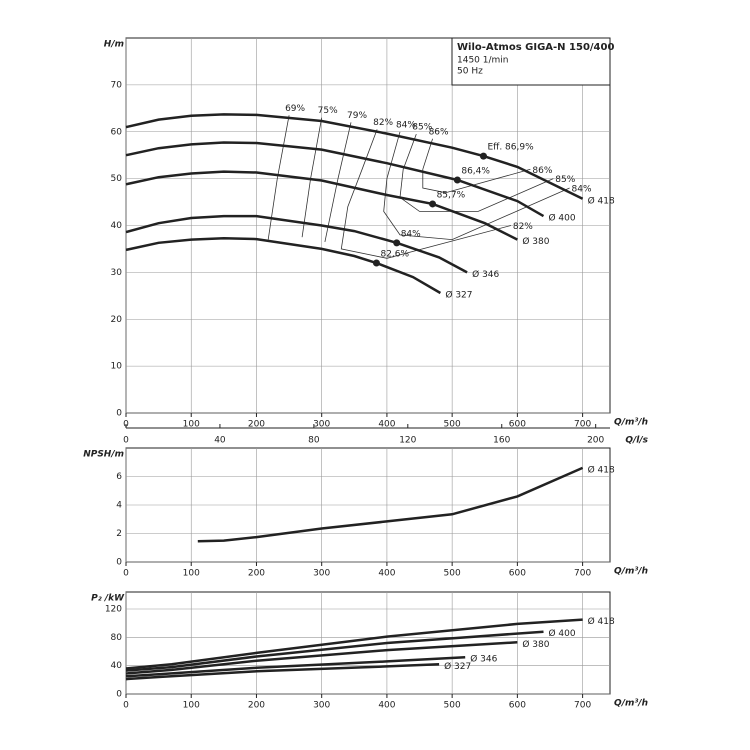 This screenshot has height=750, width=750. Describe the element at coordinates (295, 109) in the screenshot. I see `efficiency-label: 69%` at that location.